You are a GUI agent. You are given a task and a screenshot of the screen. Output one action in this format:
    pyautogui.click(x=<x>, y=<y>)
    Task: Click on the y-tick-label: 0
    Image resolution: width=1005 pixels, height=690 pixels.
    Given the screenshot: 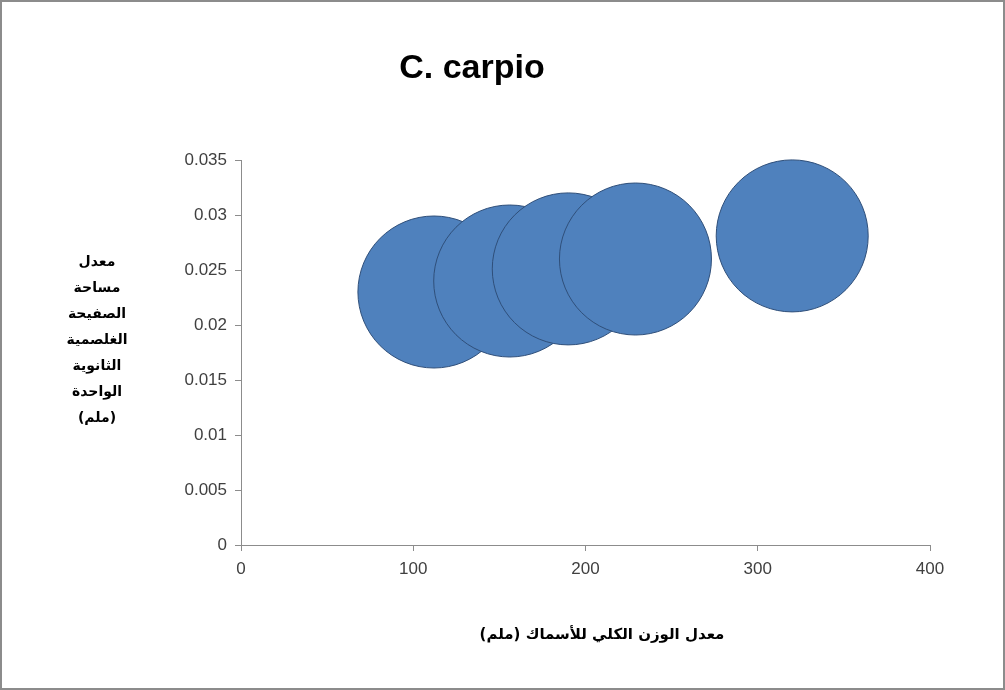 What is the action you would take?
    pyautogui.click(x=222, y=544)
    